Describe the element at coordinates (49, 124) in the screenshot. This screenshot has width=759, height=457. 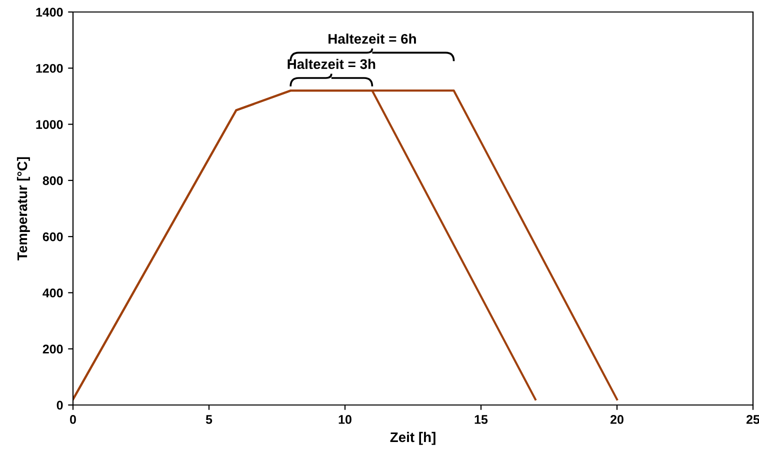
I see `y-tick-label: 1000` at that location.